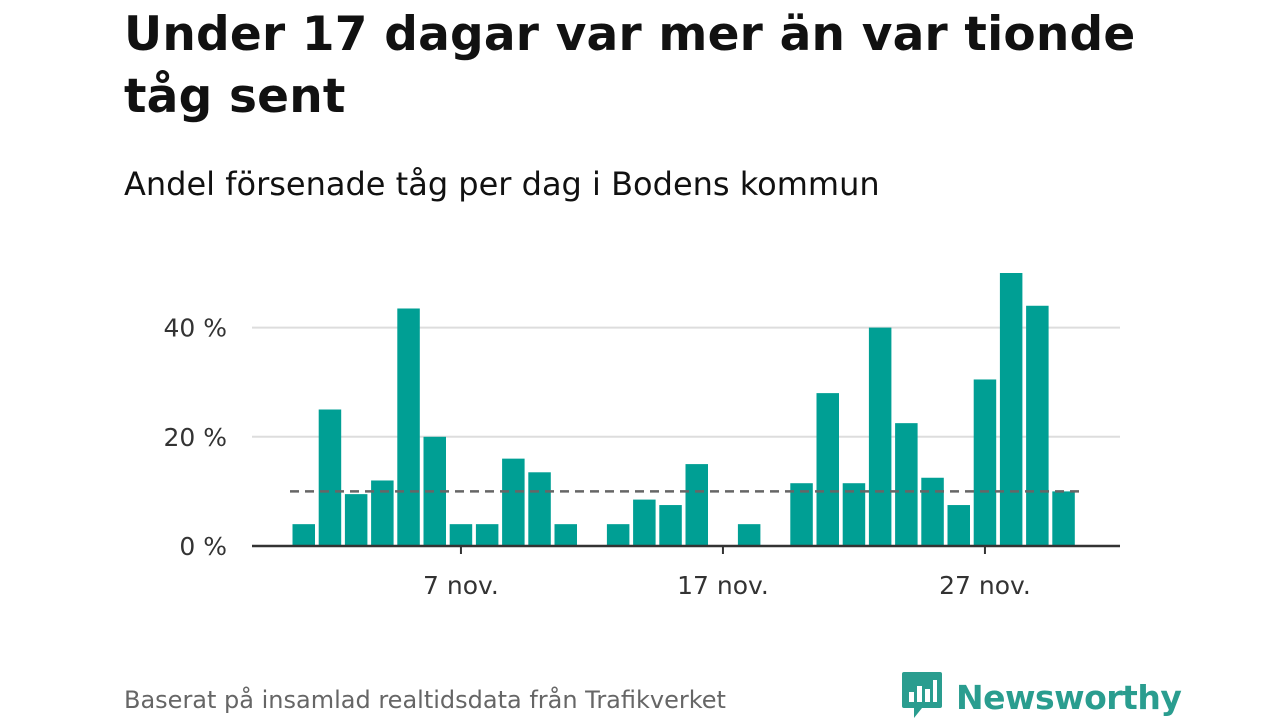 The image size is (1280, 724). Describe the element at coordinates (985, 585) in the screenshot. I see `x-tick-label: 27 nov.` at that location.